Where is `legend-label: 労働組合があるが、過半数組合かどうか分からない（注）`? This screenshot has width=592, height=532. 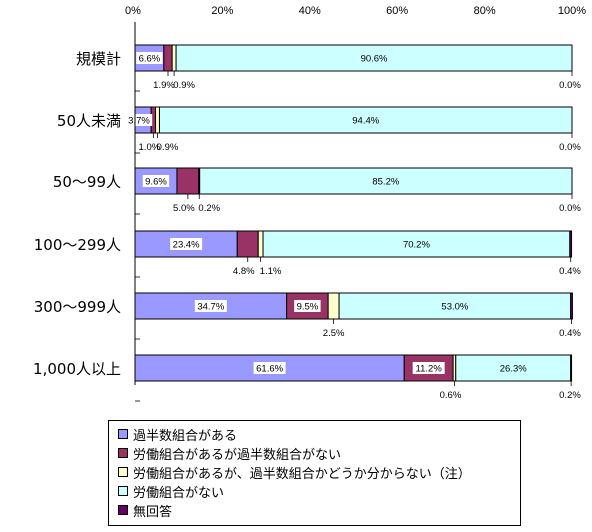
legend-label: 労働組合があるが、過半数組合かどうか分からない（注） is located at coordinates (302, 474).